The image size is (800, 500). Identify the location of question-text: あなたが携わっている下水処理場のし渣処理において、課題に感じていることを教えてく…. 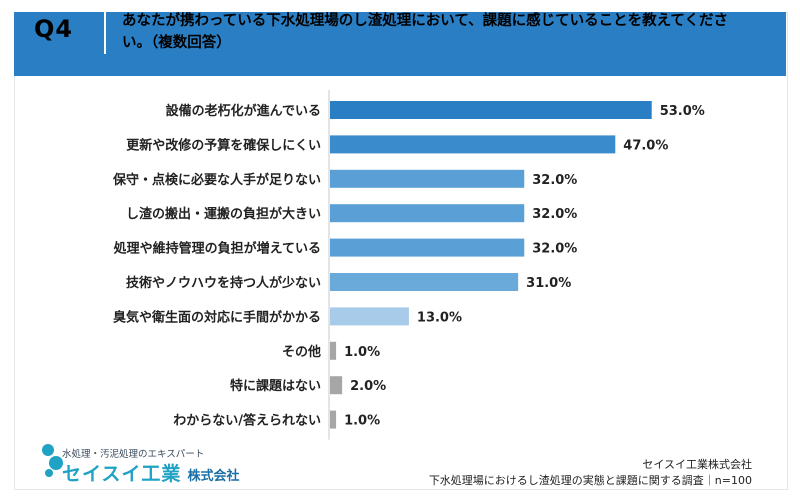
(425, 32).